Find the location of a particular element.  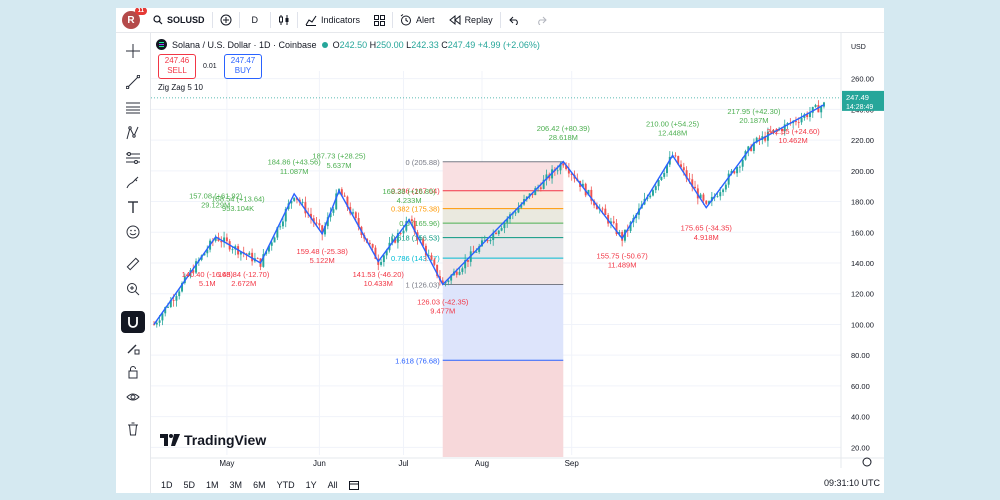

lock-tool is located at coordinates (133, 372).